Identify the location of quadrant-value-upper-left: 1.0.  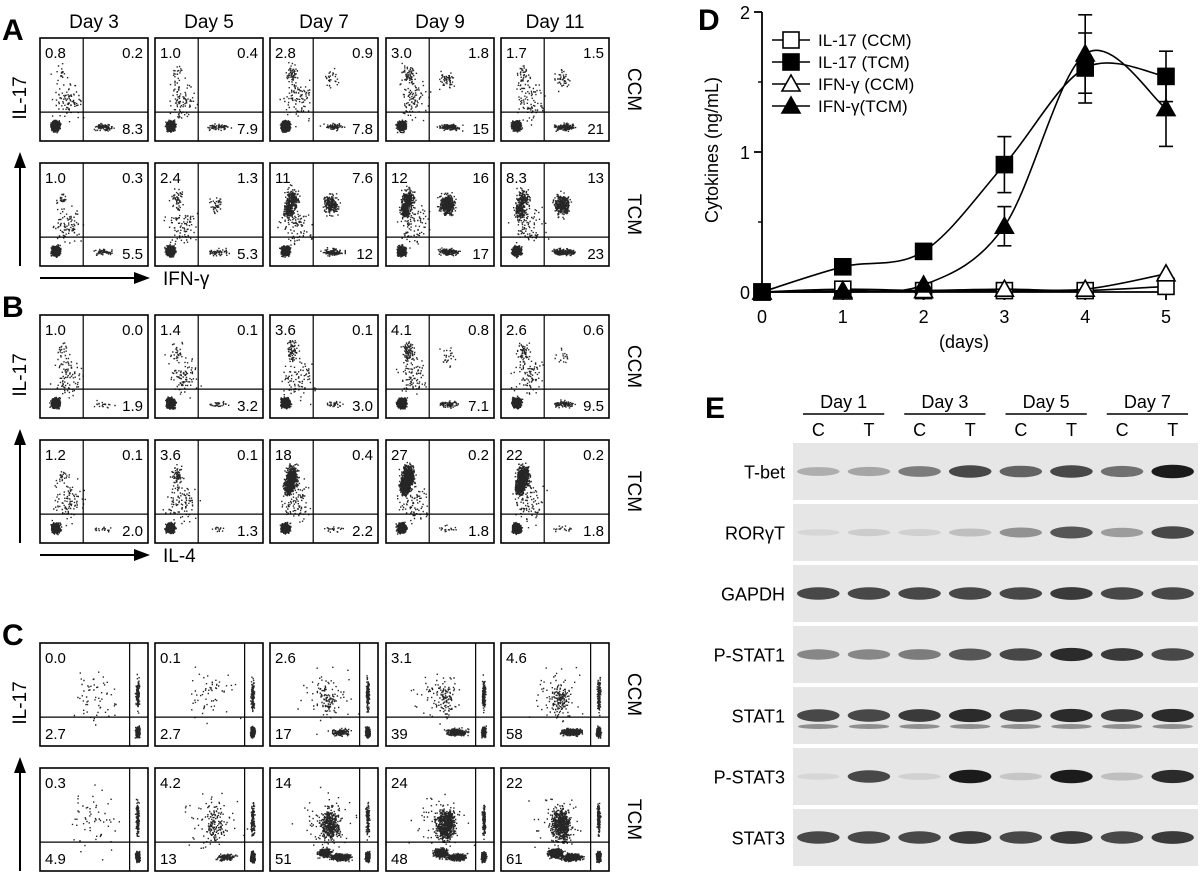
(55, 330).